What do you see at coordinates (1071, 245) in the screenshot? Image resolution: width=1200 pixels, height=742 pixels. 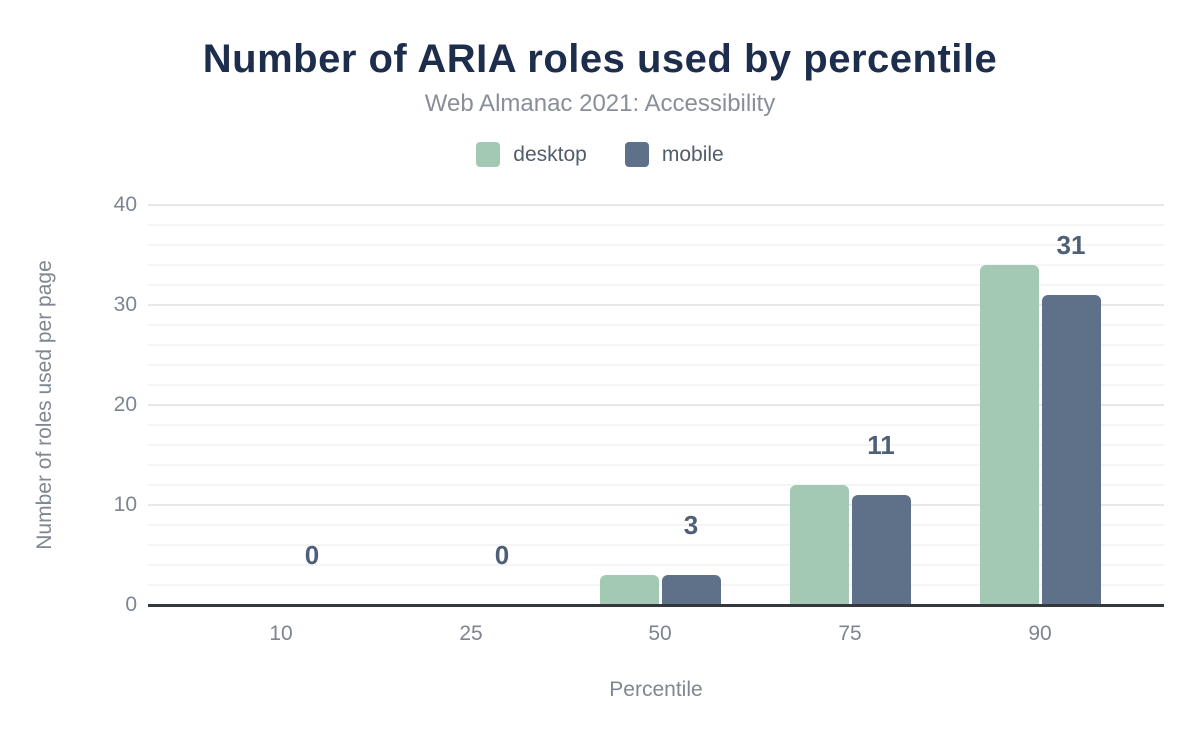 I see `bar-value-label-90: 31` at bounding box center [1071, 245].